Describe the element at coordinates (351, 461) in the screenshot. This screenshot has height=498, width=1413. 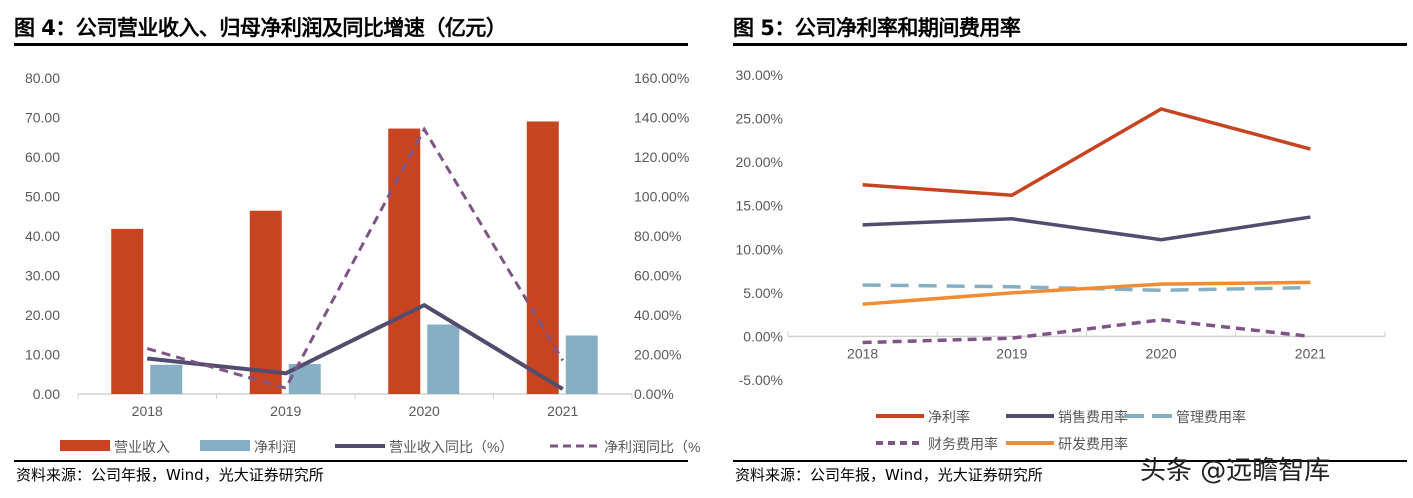
I see `fig4-source-rule` at that location.